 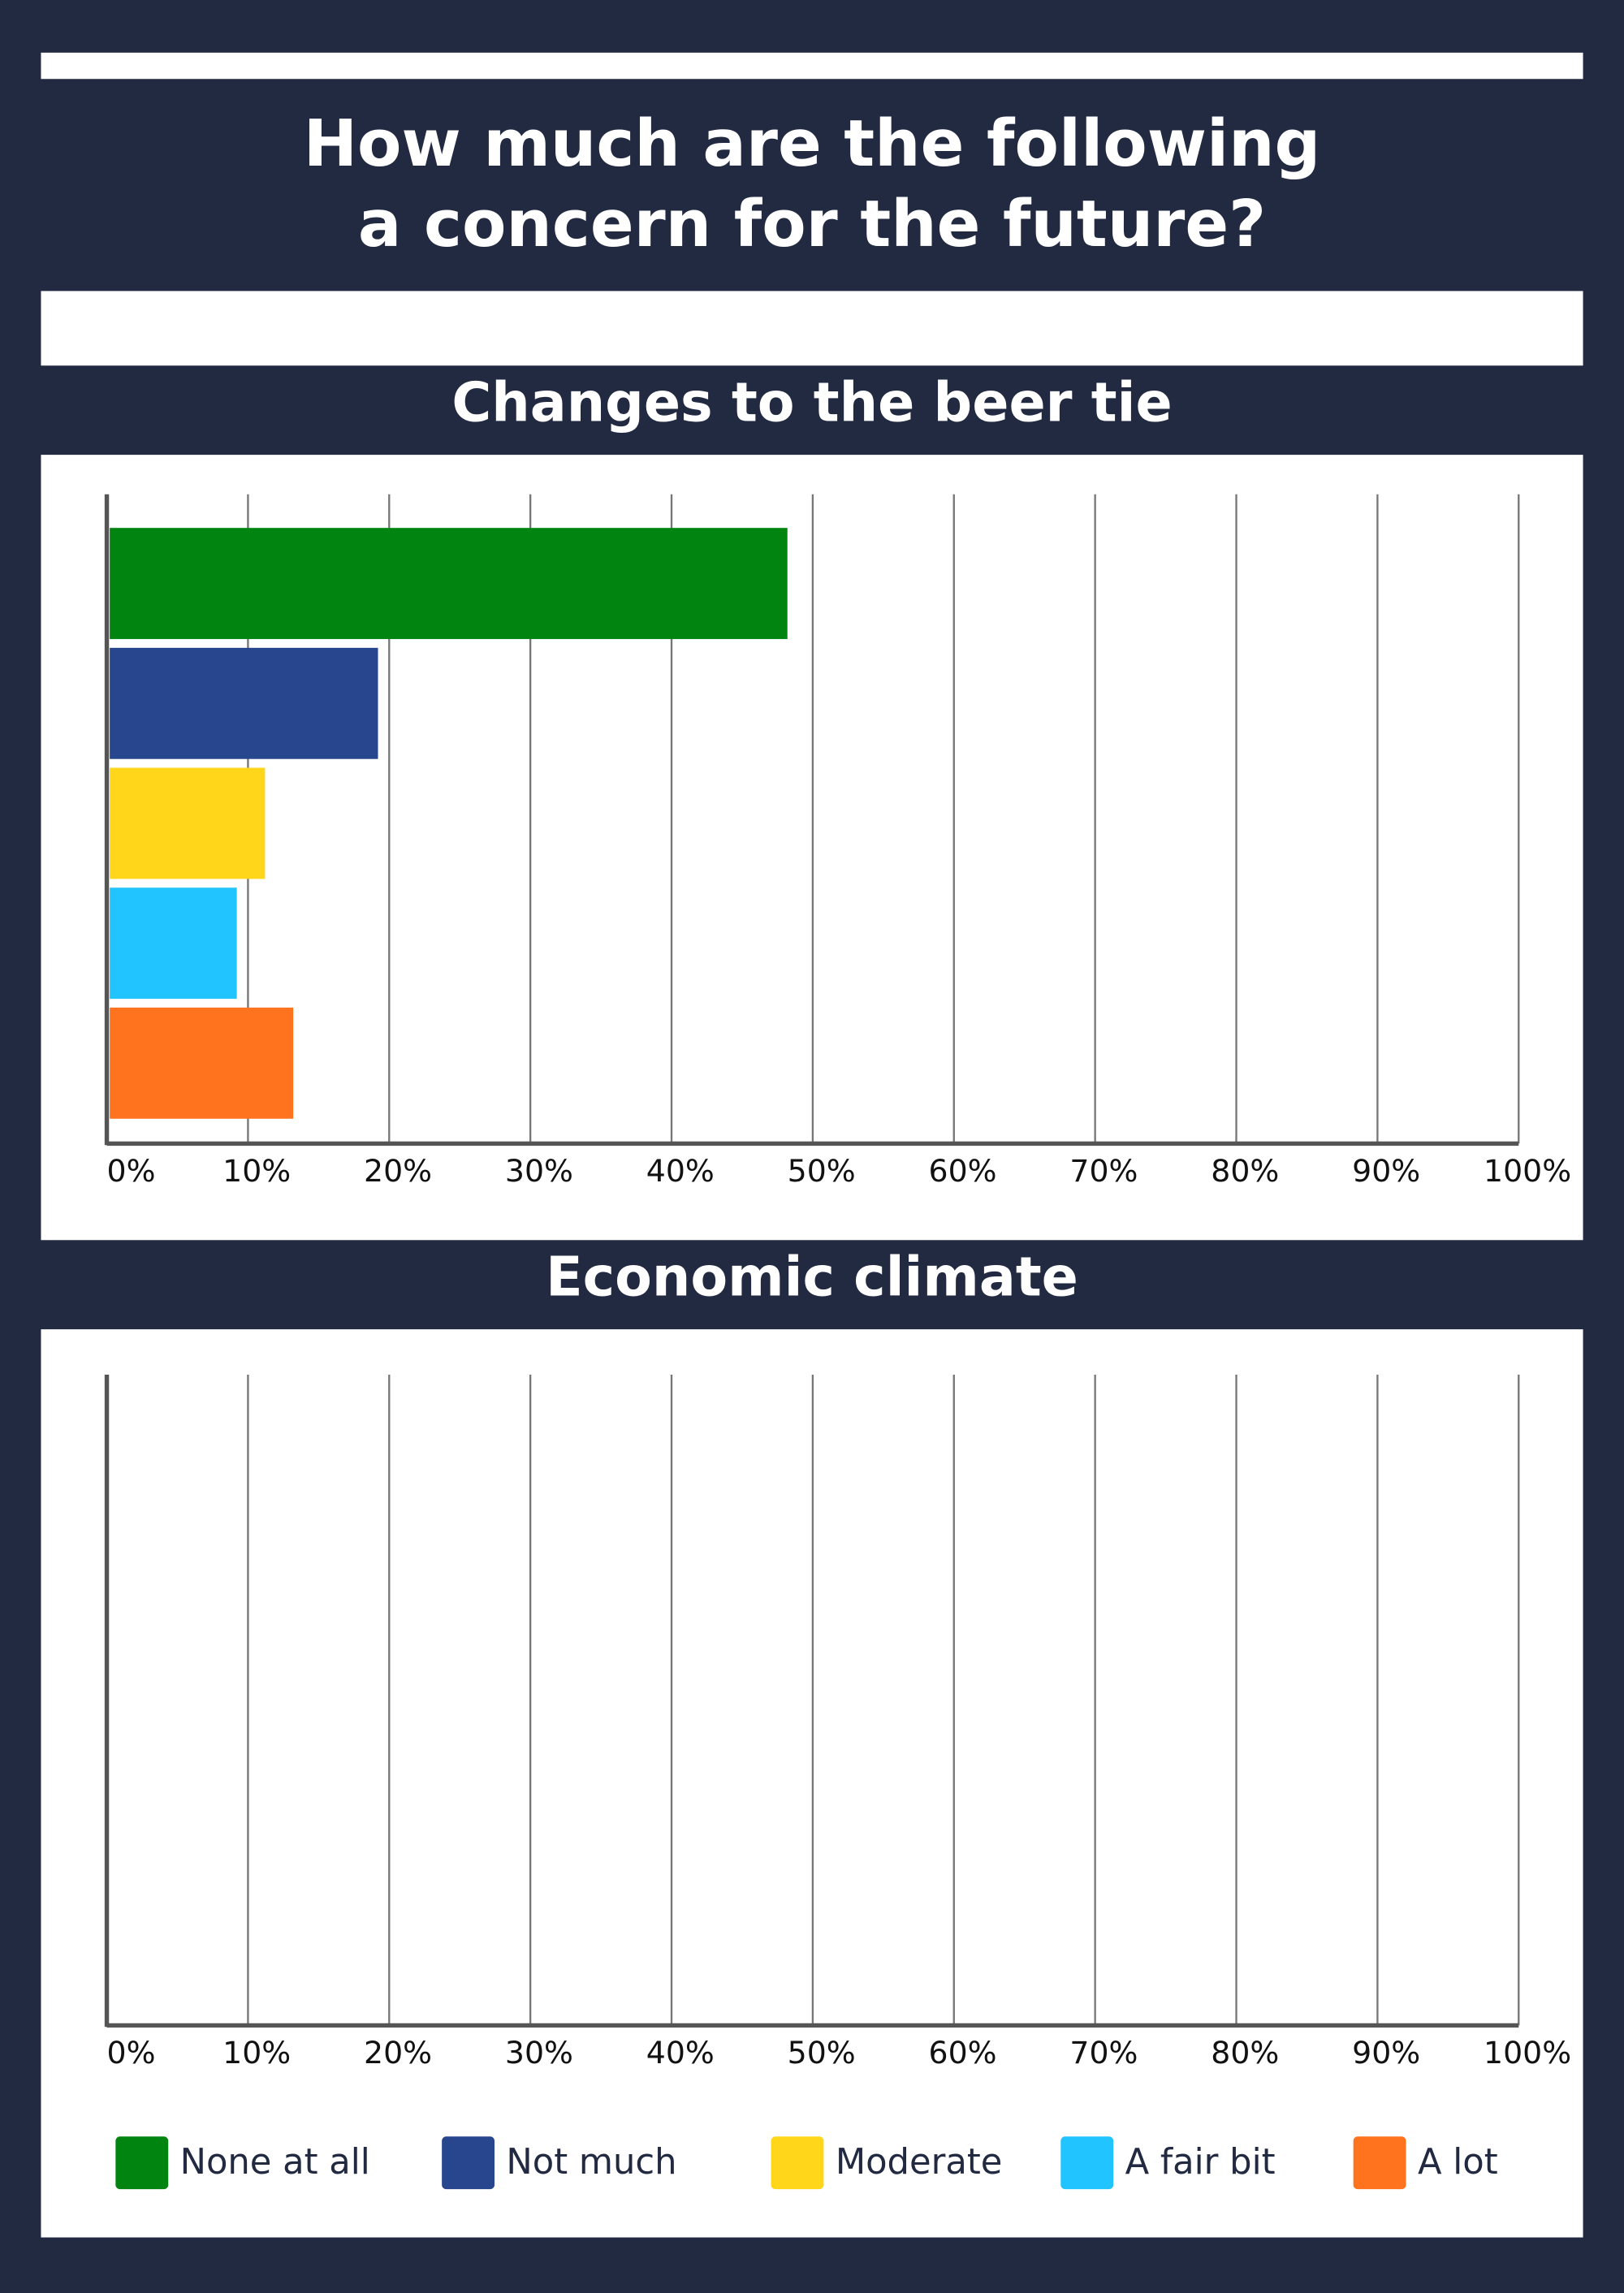 What do you see at coordinates (275, 2162) in the screenshot?
I see `legend-label: None at all` at bounding box center [275, 2162].